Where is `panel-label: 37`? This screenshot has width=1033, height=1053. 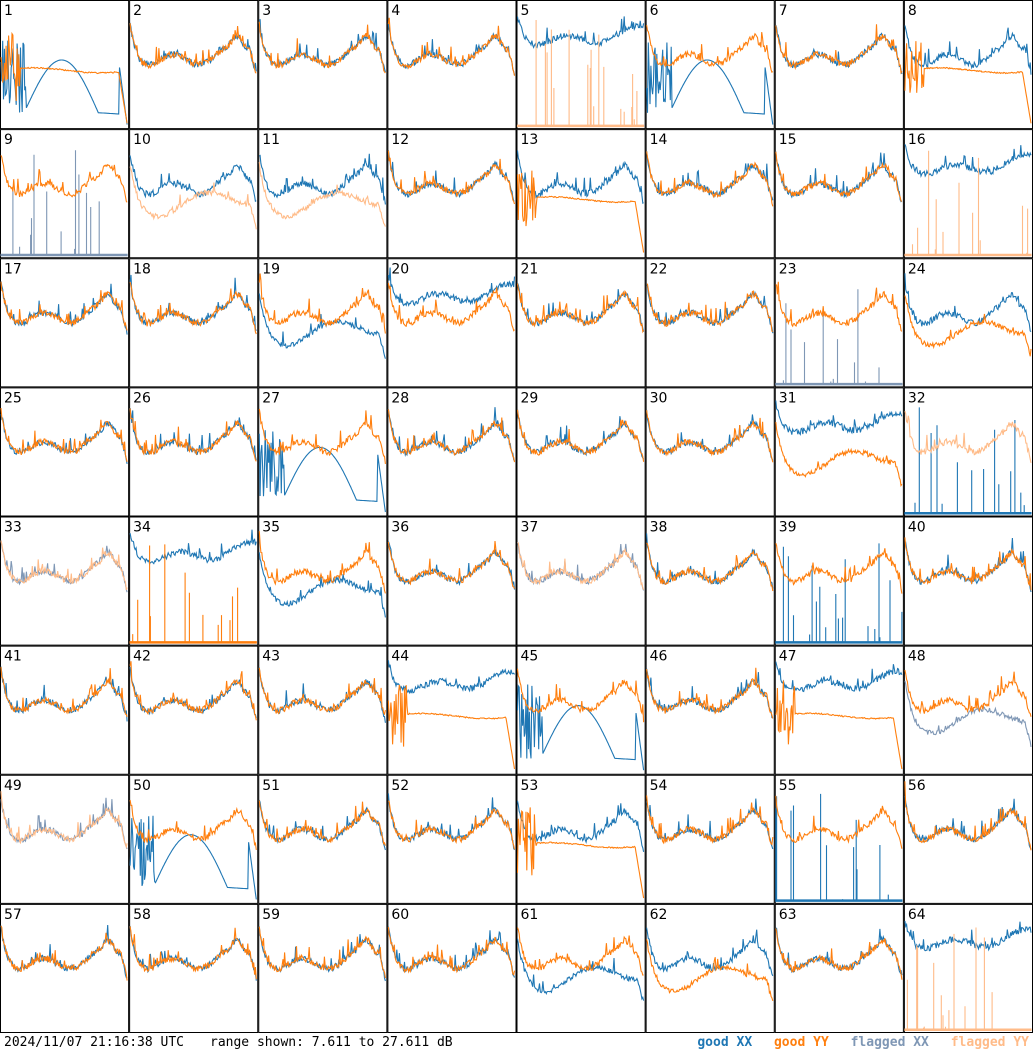
panel-label: 37 is located at coordinates (530, 528).